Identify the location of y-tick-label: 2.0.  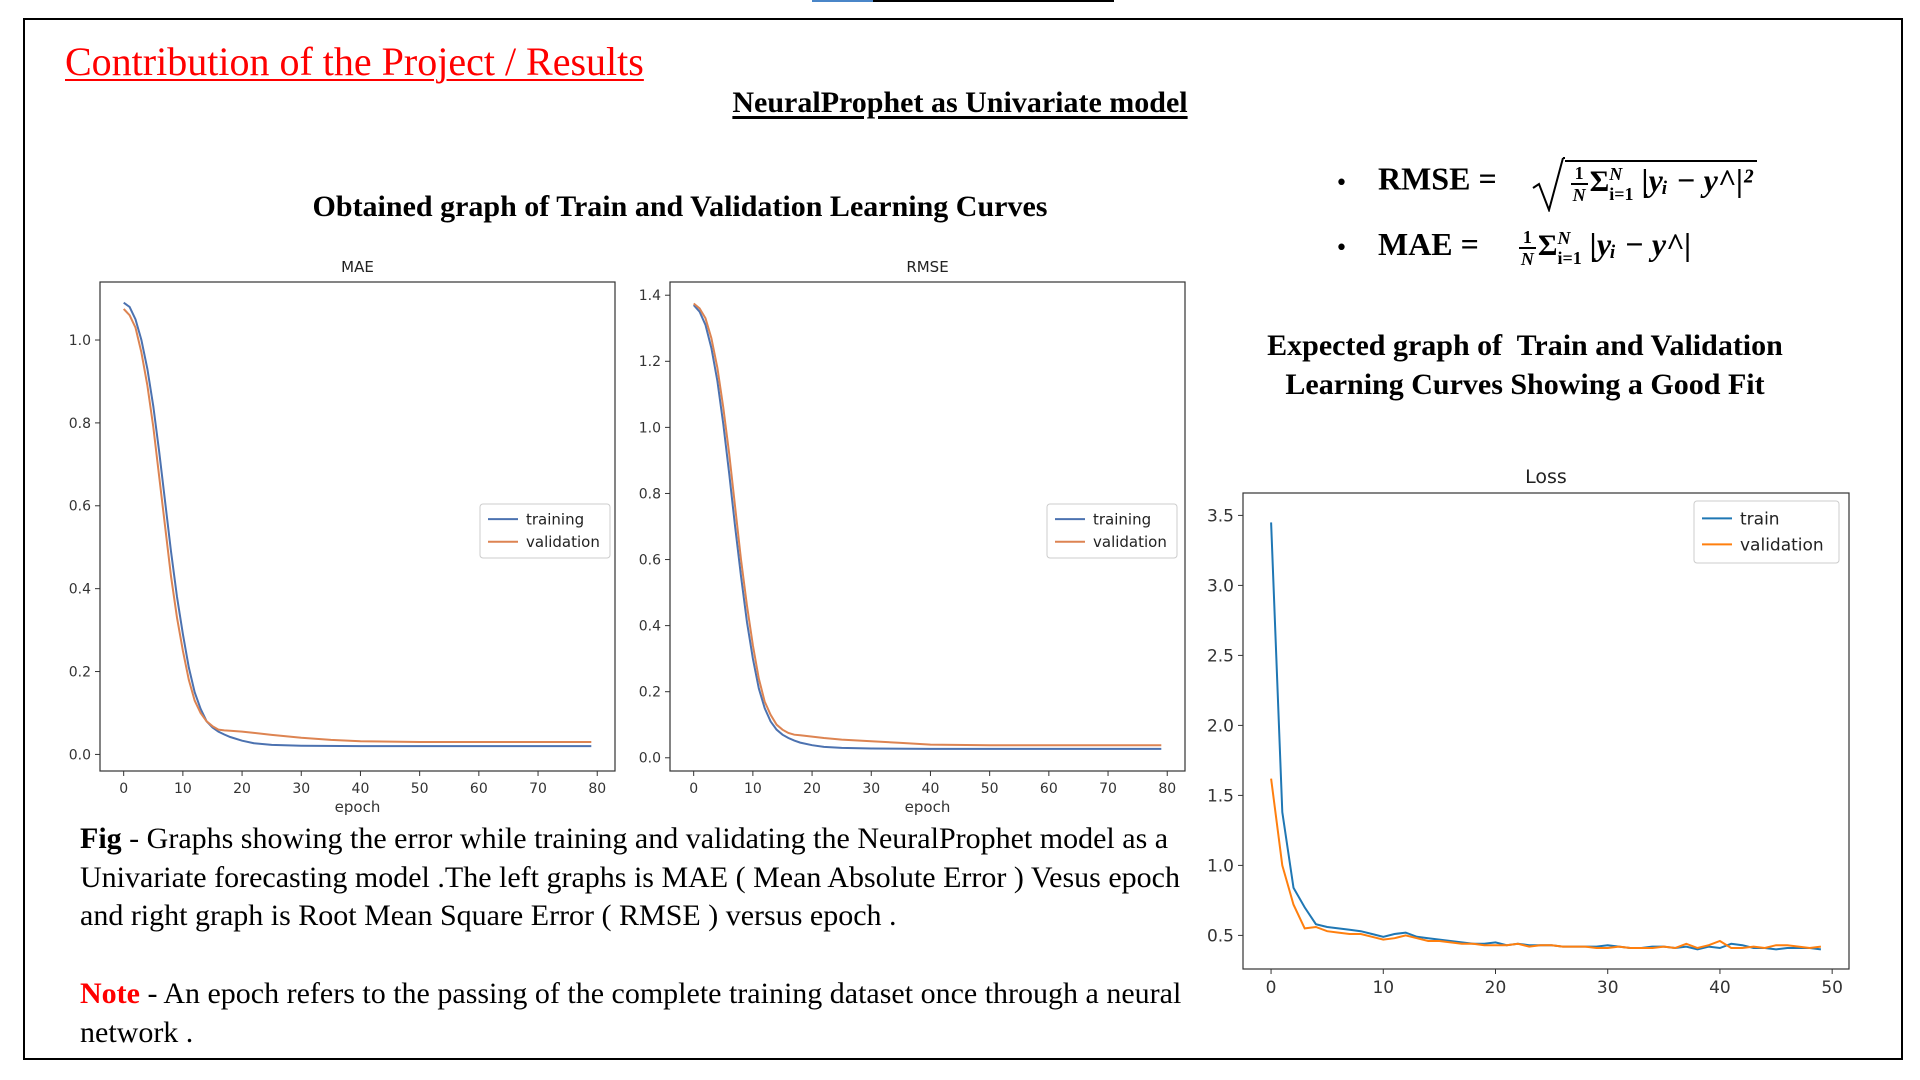
(1220, 726).